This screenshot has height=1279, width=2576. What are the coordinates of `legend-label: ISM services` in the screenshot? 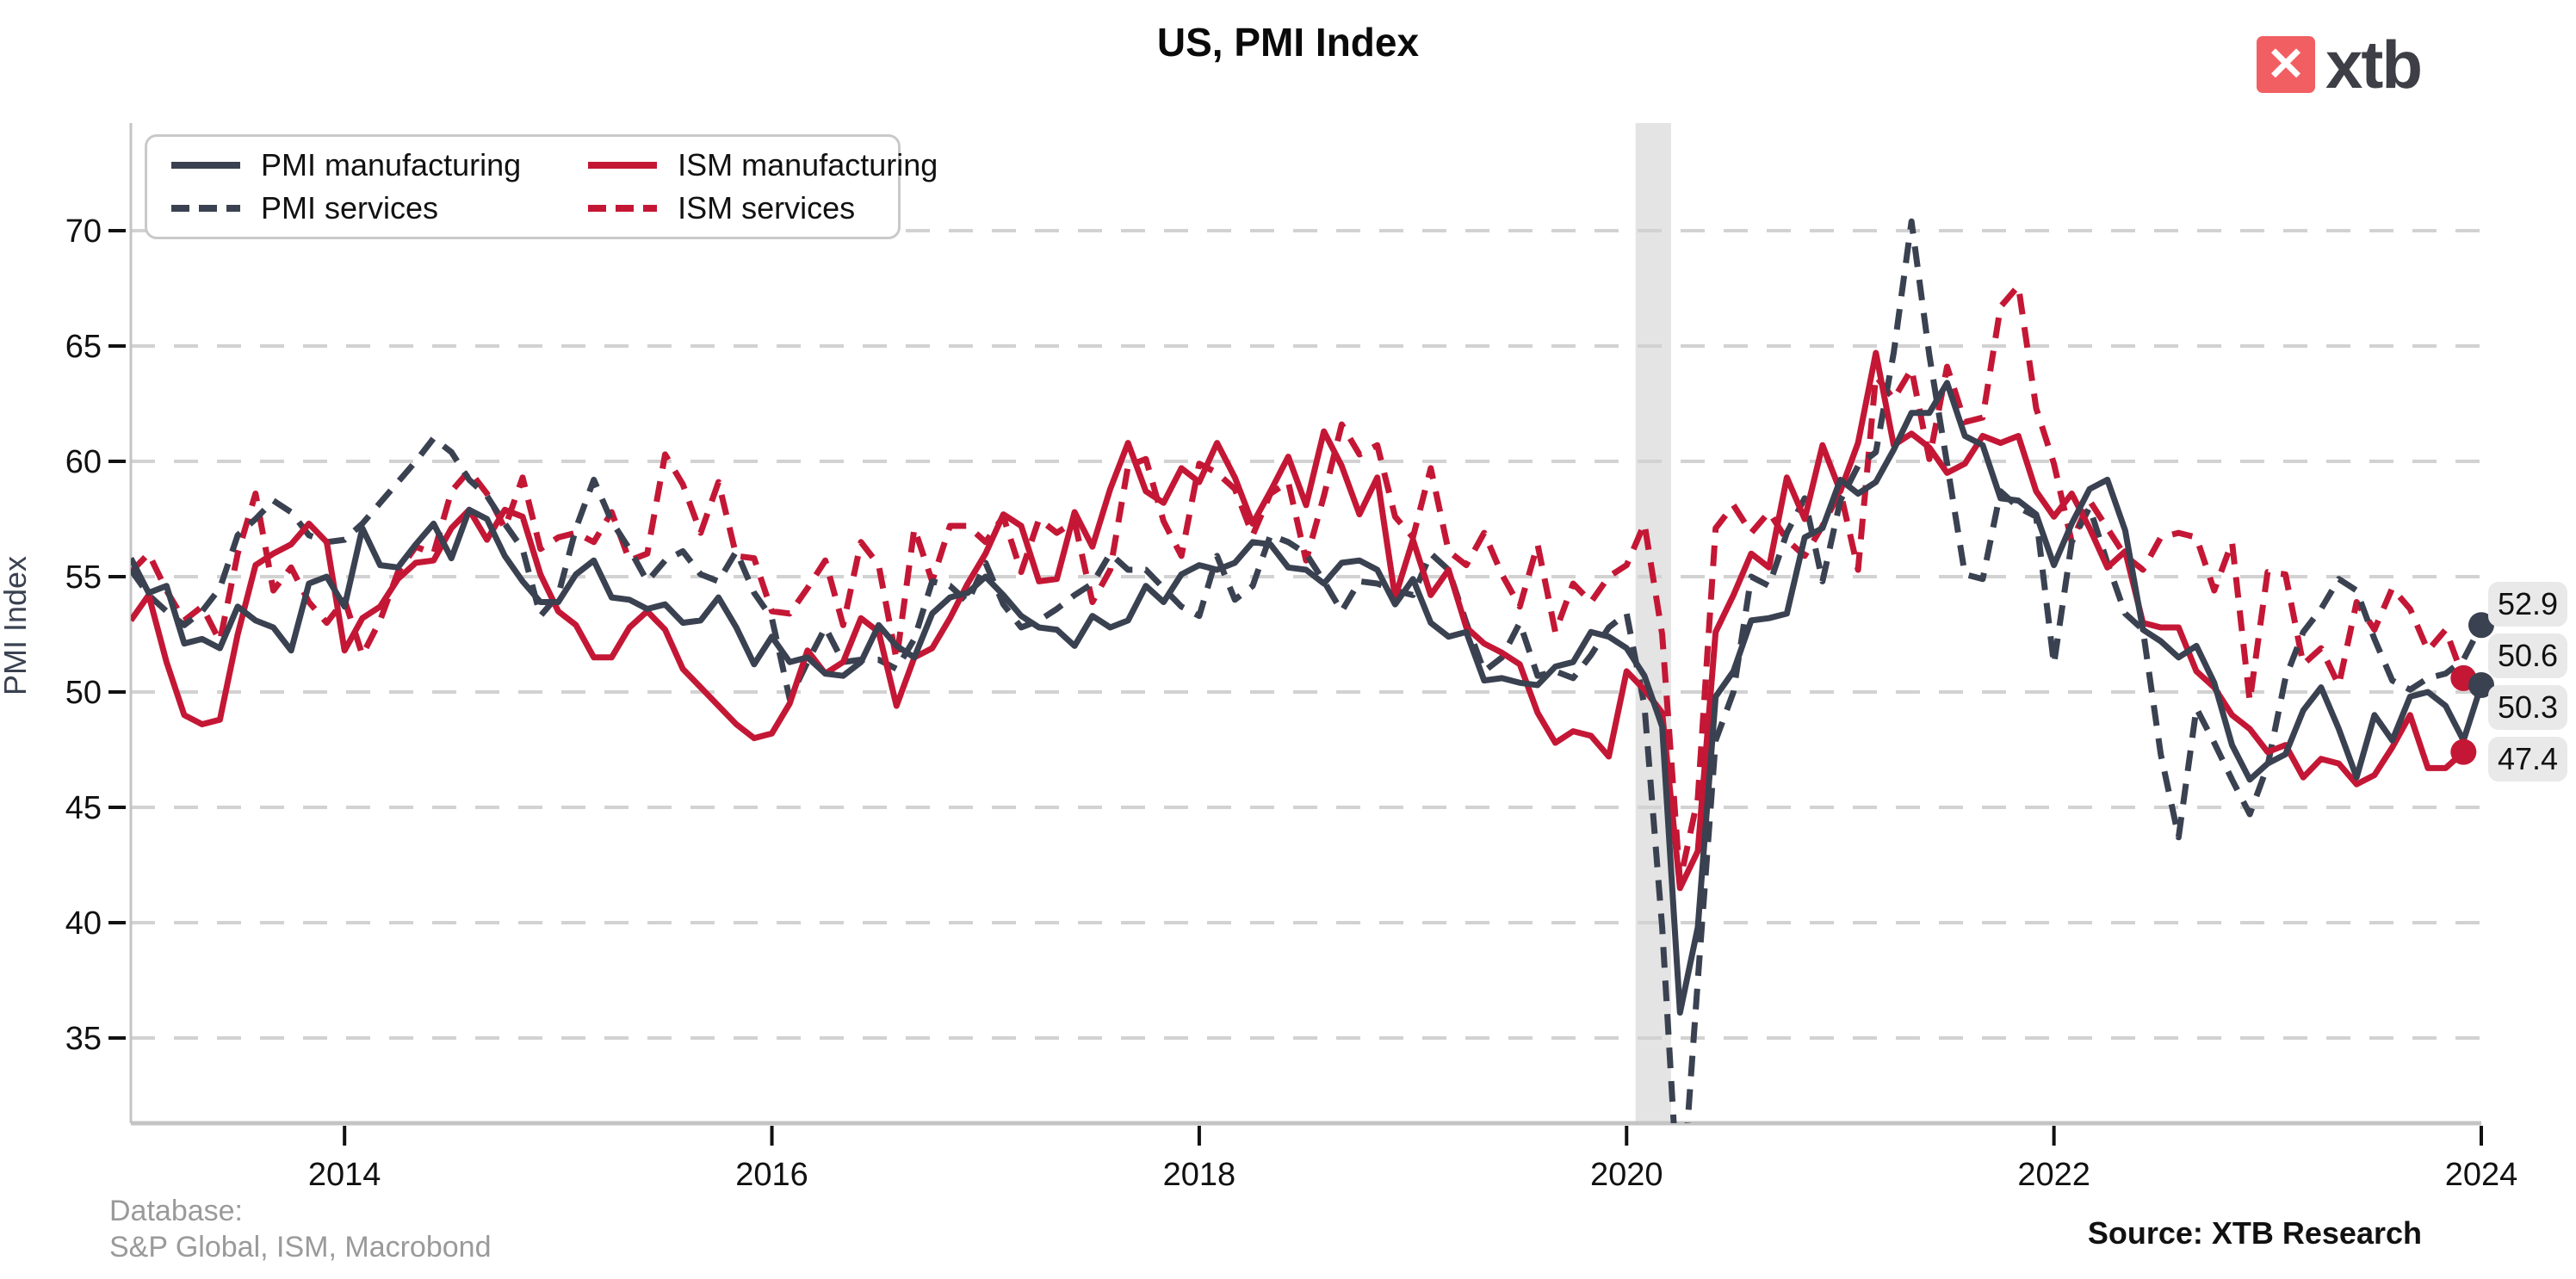 It's located at (767, 208).